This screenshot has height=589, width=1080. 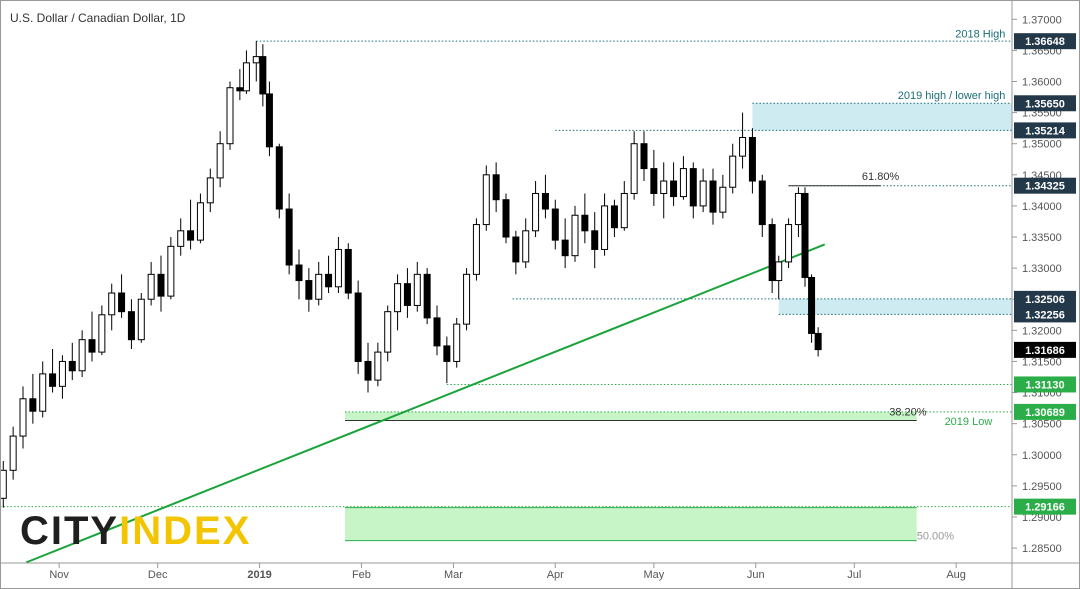 What do you see at coordinates (1045, 413) in the screenshot?
I see `price-tag-label: 1.30689` at bounding box center [1045, 413].